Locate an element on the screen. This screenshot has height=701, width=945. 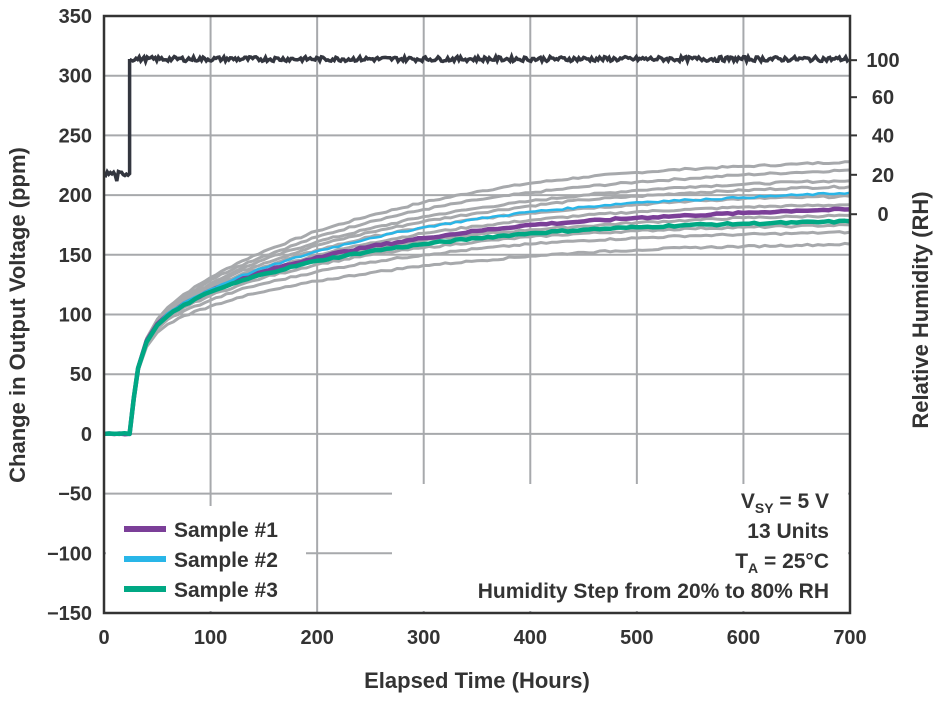
x-tick-label: 200 is located at coordinates (316, 638).